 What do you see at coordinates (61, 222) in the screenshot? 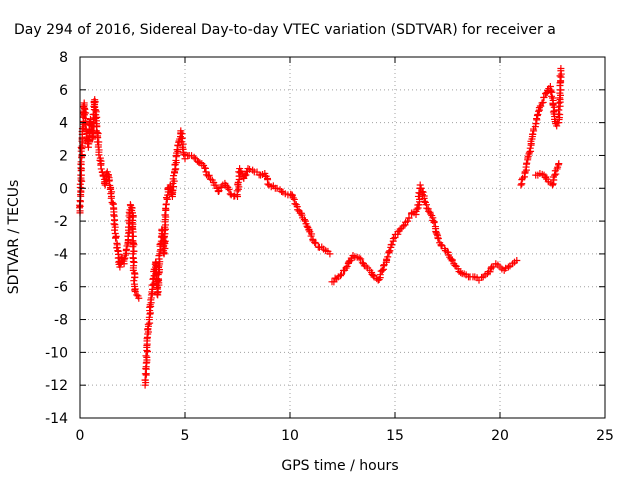
I see `y-tick-label: -2` at bounding box center [61, 222].